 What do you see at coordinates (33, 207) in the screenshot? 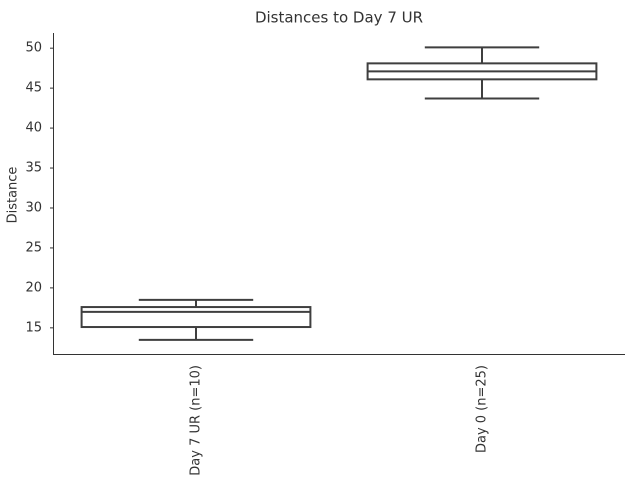
I see `y-tick-label: 30` at bounding box center [33, 207].